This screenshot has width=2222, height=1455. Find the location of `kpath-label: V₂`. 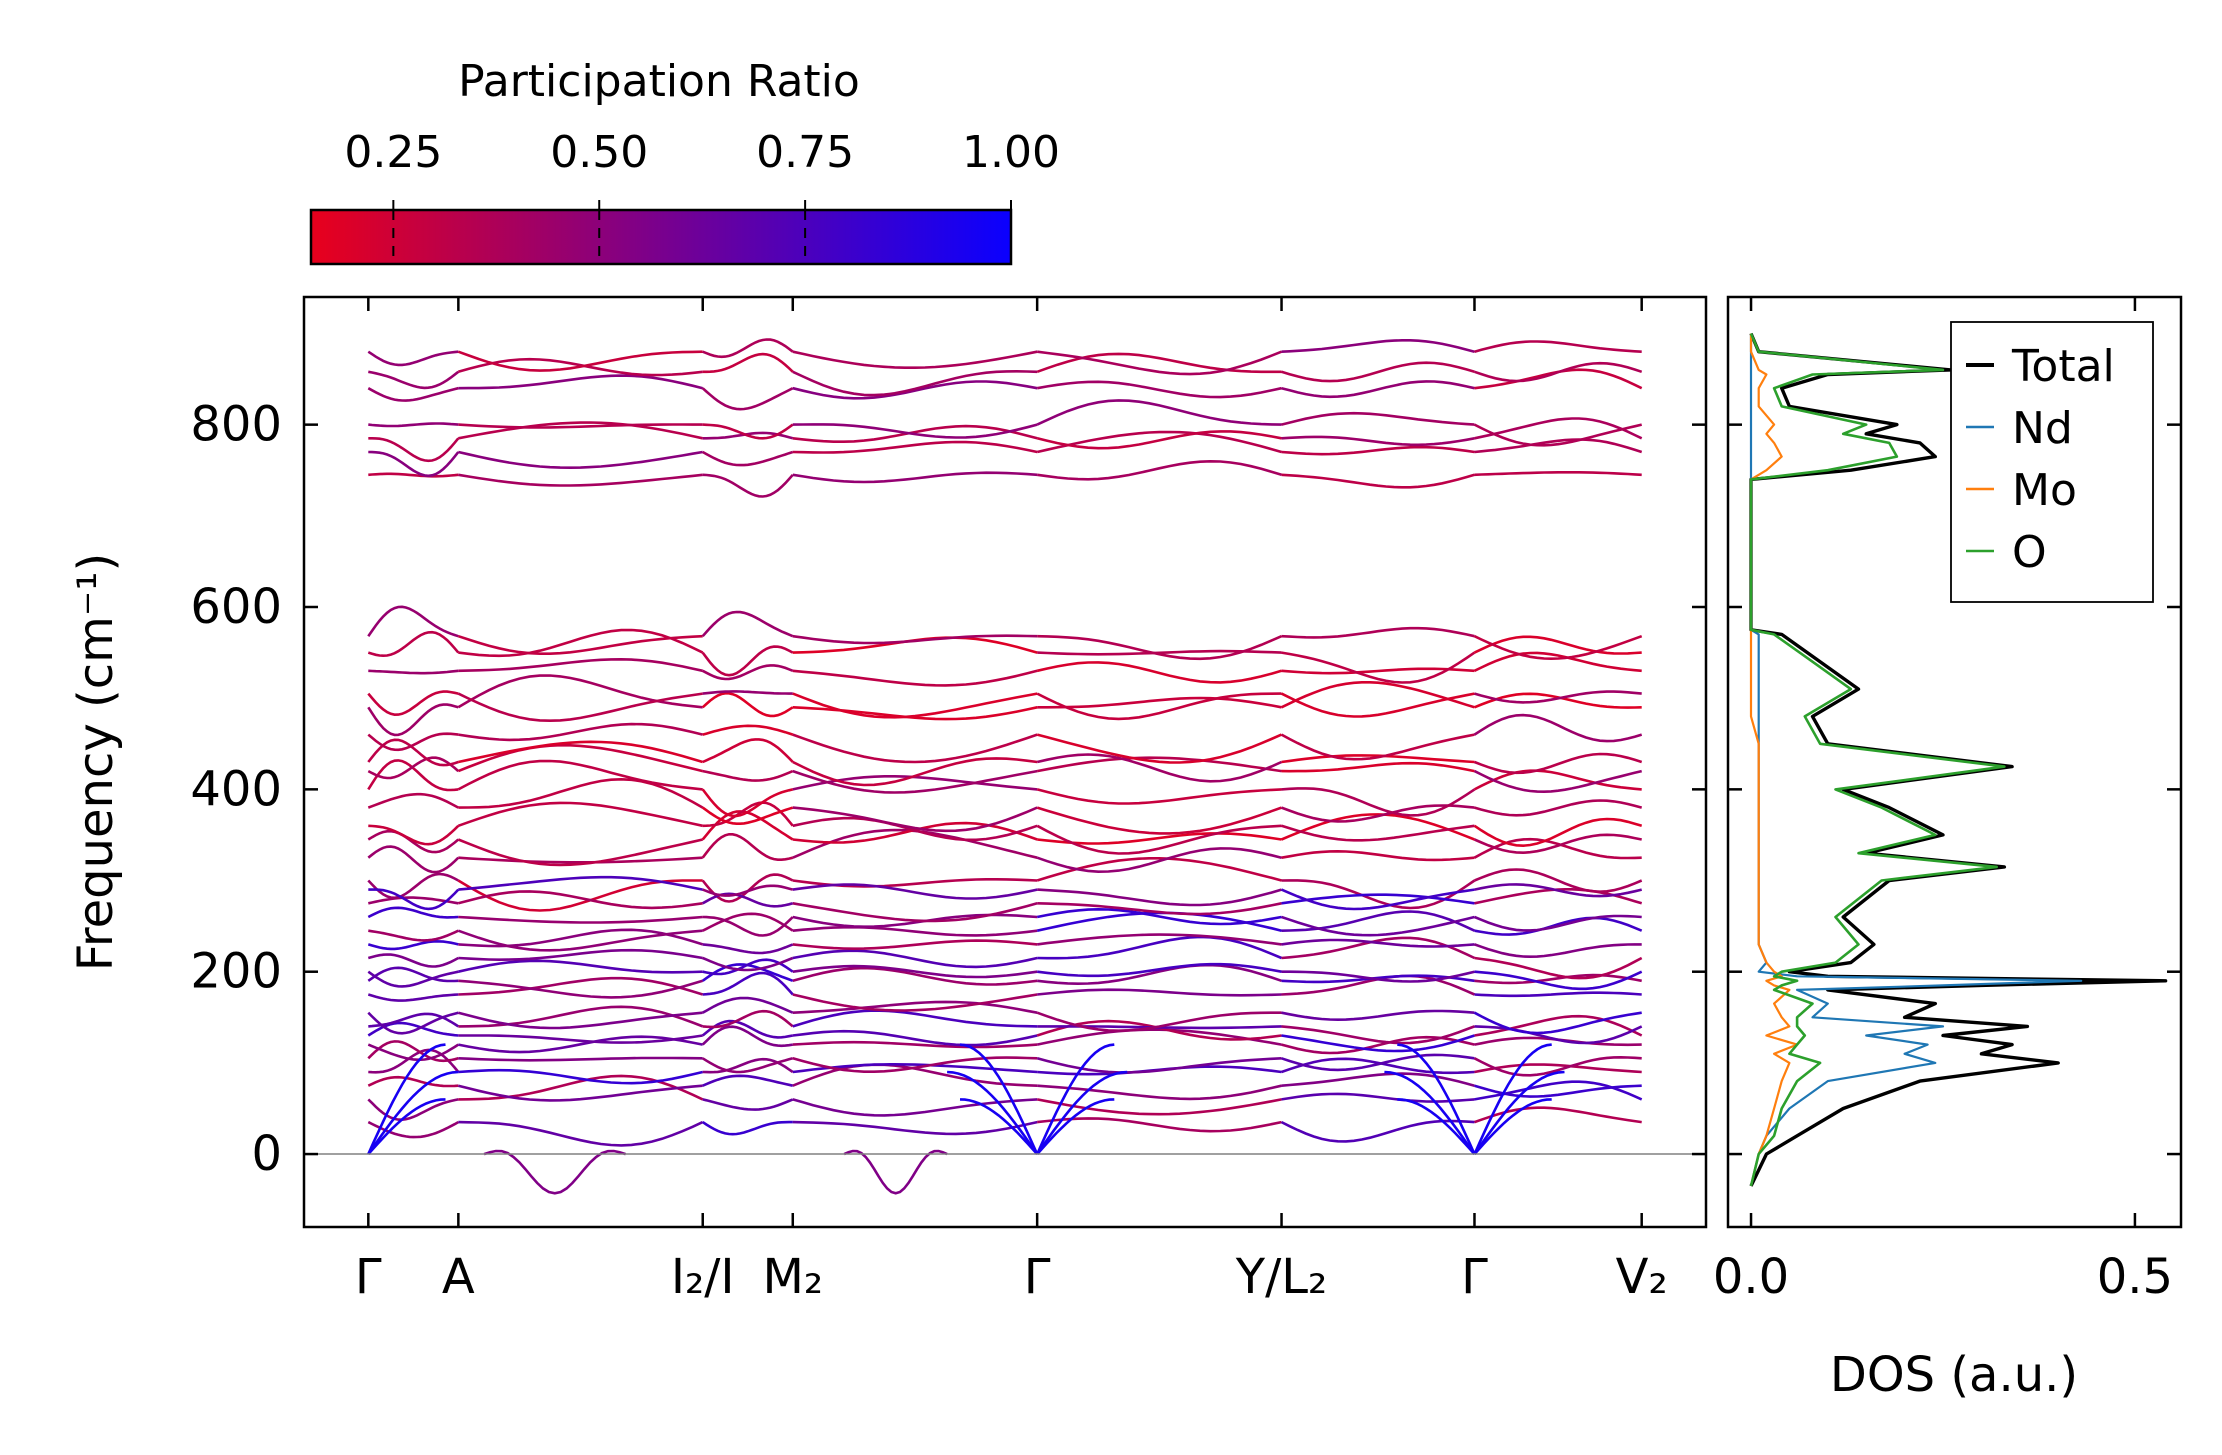

kpath-label: V₂ is located at coordinates (1642, 1277).